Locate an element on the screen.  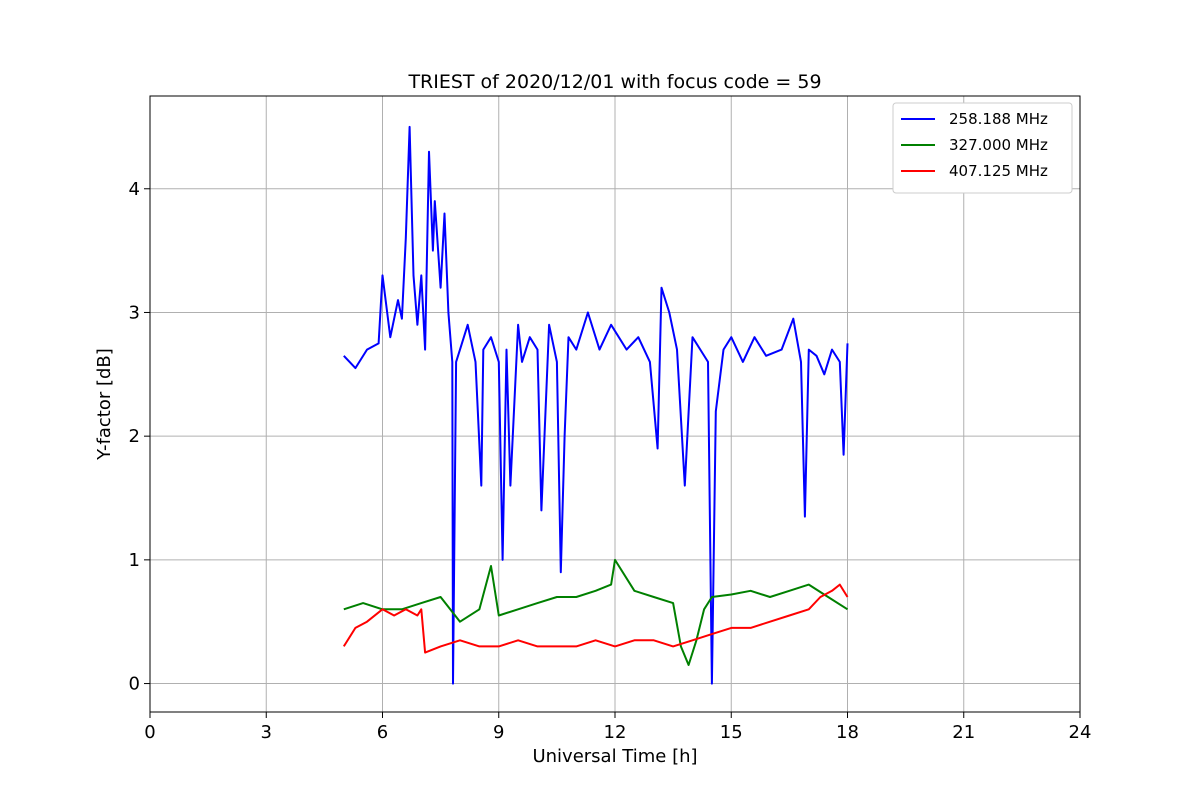
y-tick-label: 0 is located at coordinates (134, 684).